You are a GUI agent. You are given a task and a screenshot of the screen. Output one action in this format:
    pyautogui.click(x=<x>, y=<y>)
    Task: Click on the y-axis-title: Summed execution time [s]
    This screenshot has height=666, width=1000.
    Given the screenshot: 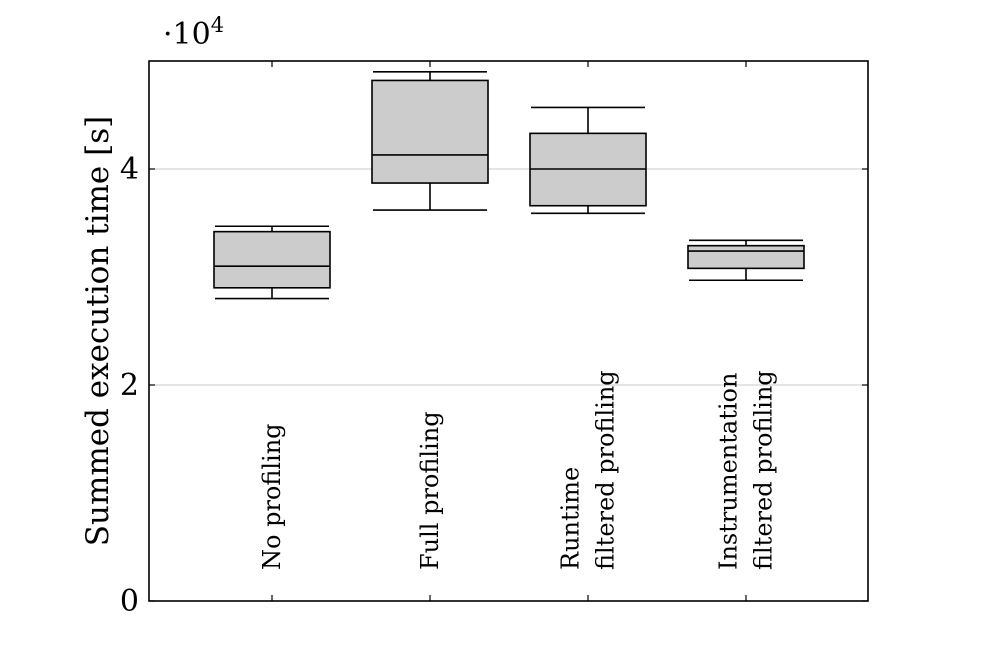 What is the action you would take?
    pyautogui.click(x=98, y=331)
    